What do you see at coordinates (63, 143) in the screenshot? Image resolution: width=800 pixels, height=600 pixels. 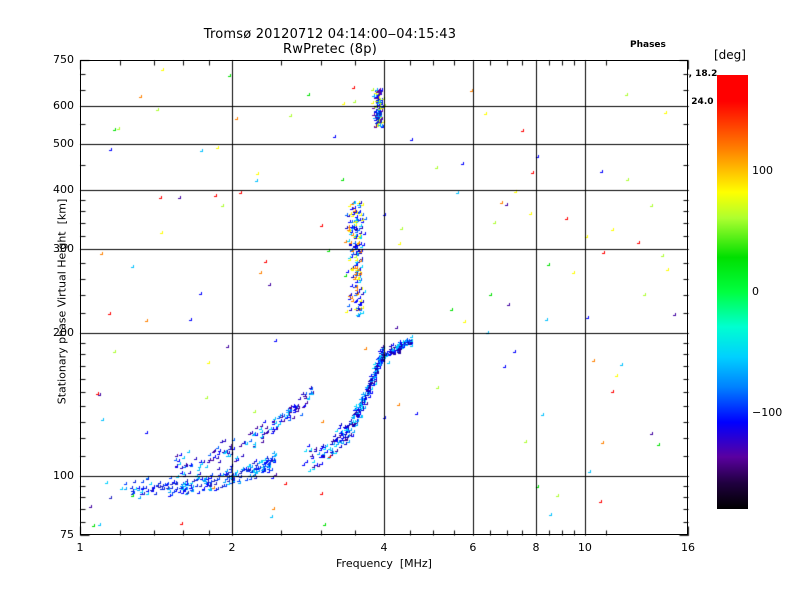 I see `y-tick-label: 500` at bounding box center [63, 143].